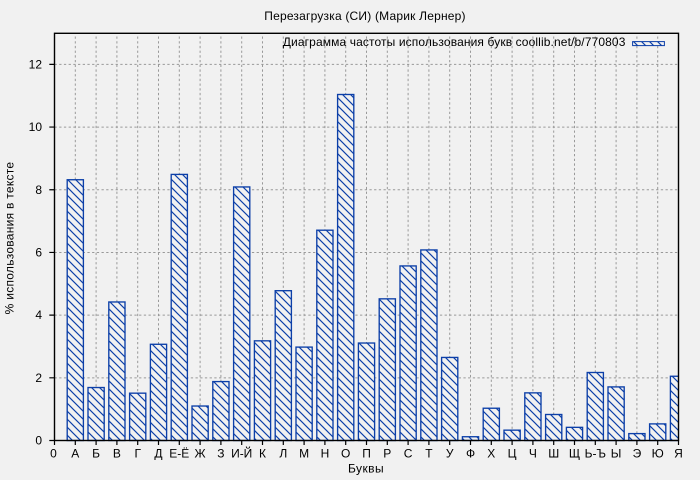 The image size is (700, 480). What do you see at coordinates (387, 454) in the screenshot?
I see `svg-text: Р` at bounding box center [387, 454].